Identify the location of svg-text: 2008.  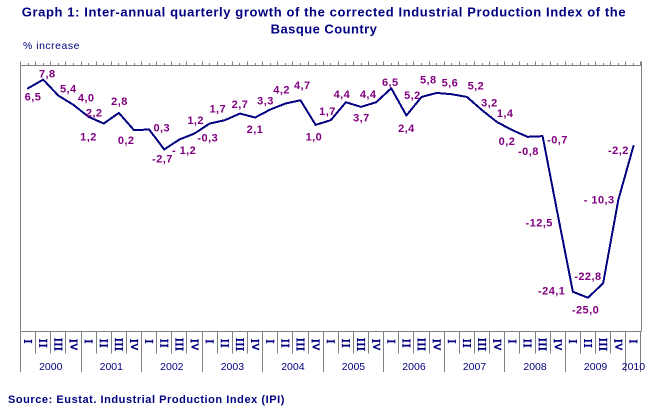
(535, 367).